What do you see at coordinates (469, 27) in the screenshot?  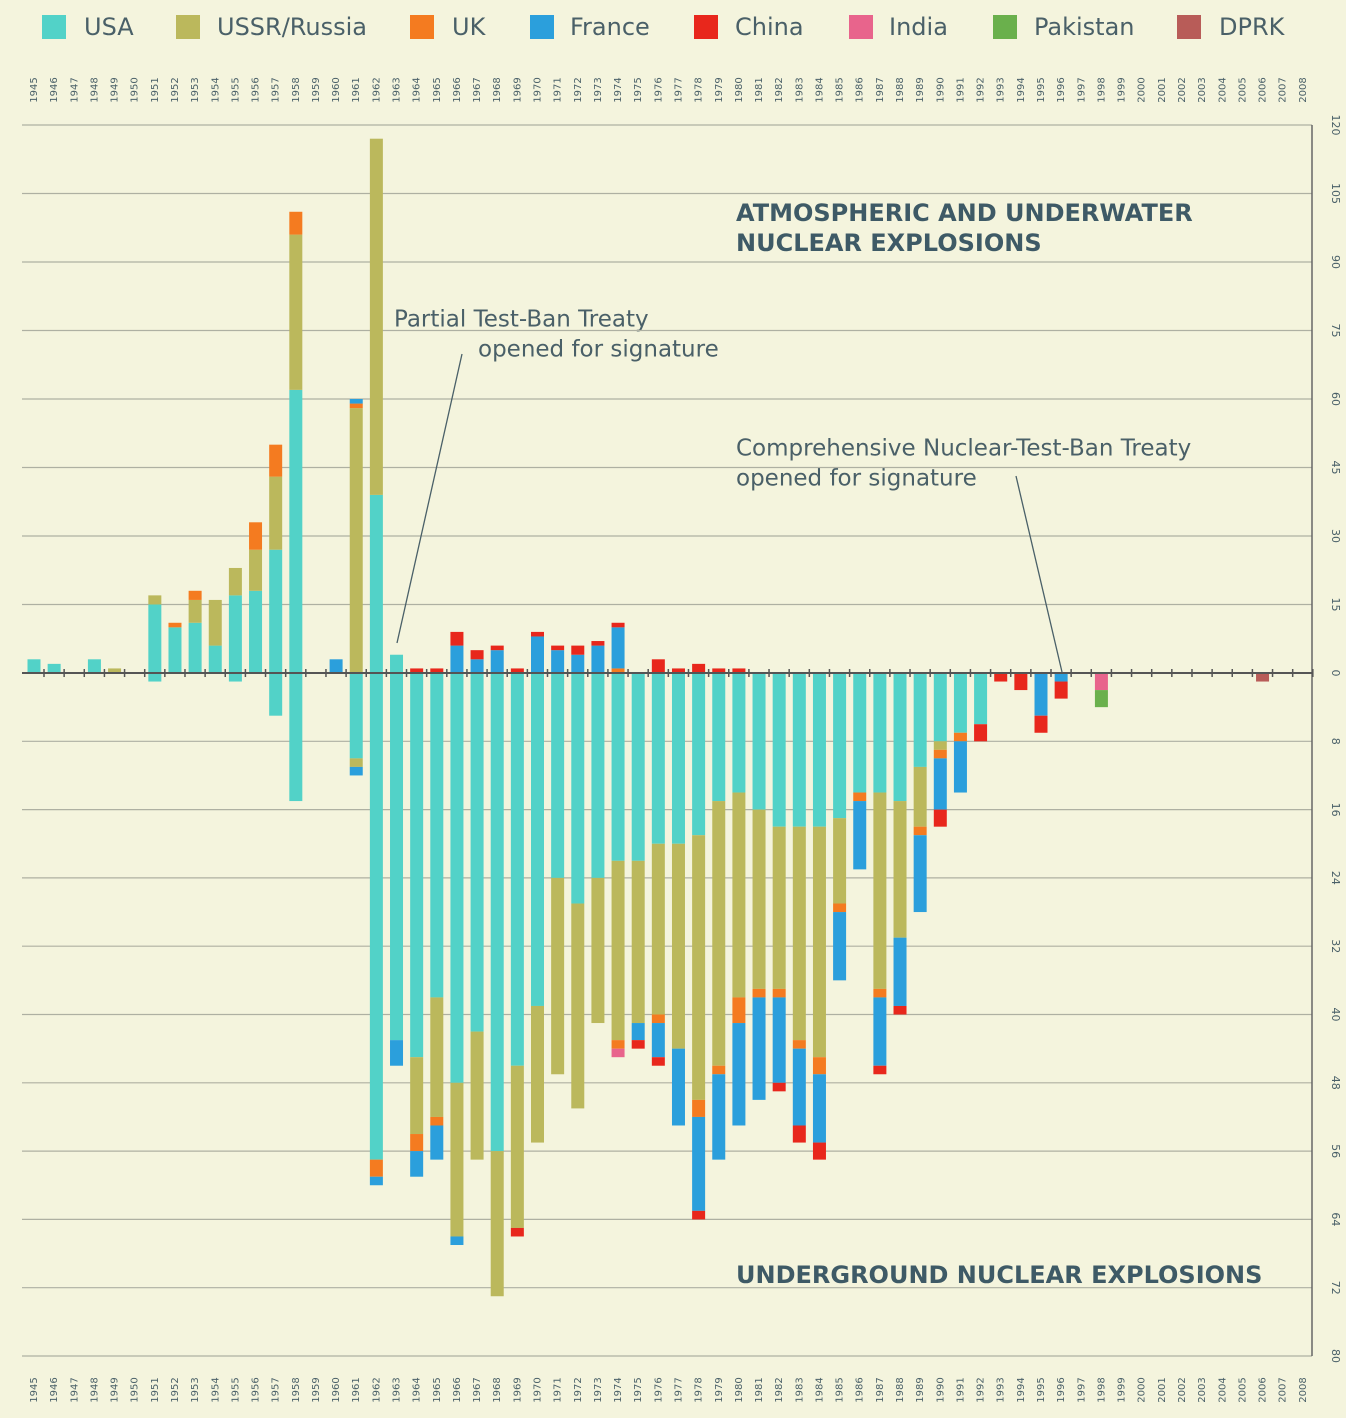 I see `legend-label: UK` at bounding box center [469, 27].